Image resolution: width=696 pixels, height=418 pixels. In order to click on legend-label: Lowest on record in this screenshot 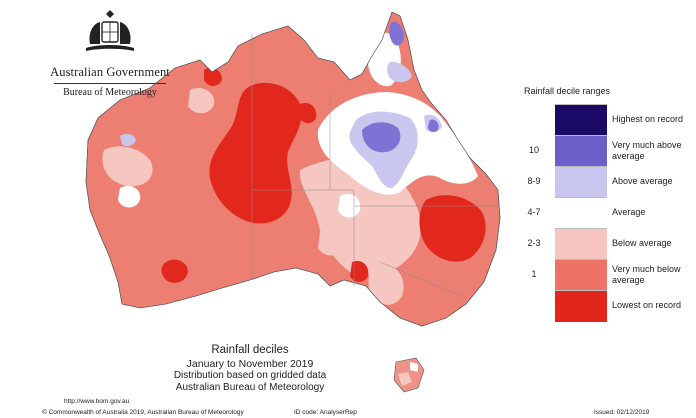, I will do `click(647, 305)`.